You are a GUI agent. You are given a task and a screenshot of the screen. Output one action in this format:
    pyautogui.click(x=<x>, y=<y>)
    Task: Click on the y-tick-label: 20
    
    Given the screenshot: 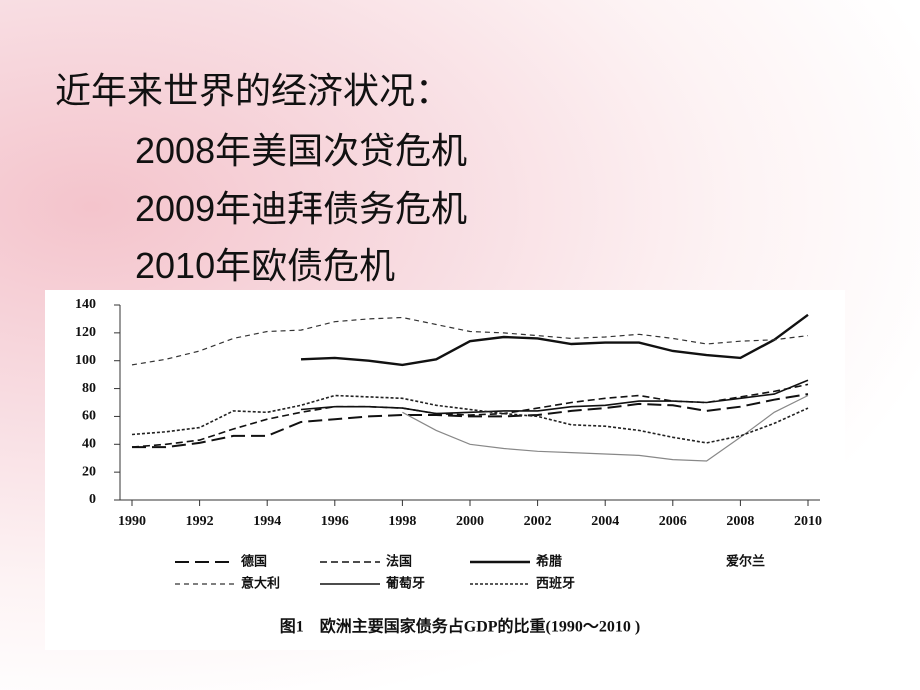 What is the action you would take?
    pyautogui.click(x=89, y=471)
    